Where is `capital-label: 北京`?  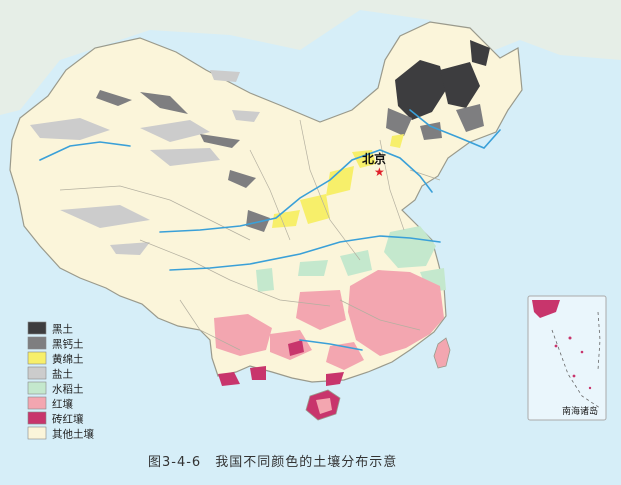
capital-label: 北京 is located at coordinates (374, 158).